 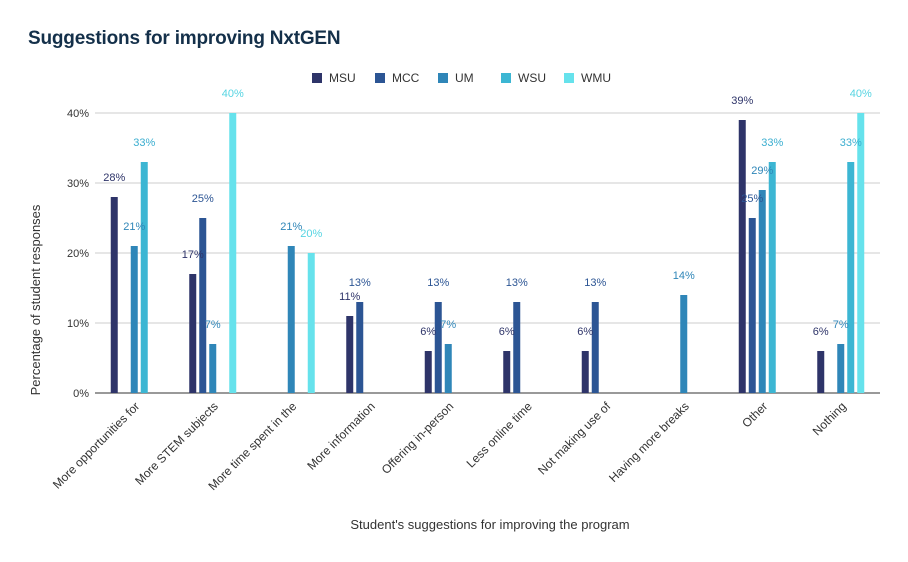 I want to click on y-tick-label: 0%, so click(x=81, y=394).